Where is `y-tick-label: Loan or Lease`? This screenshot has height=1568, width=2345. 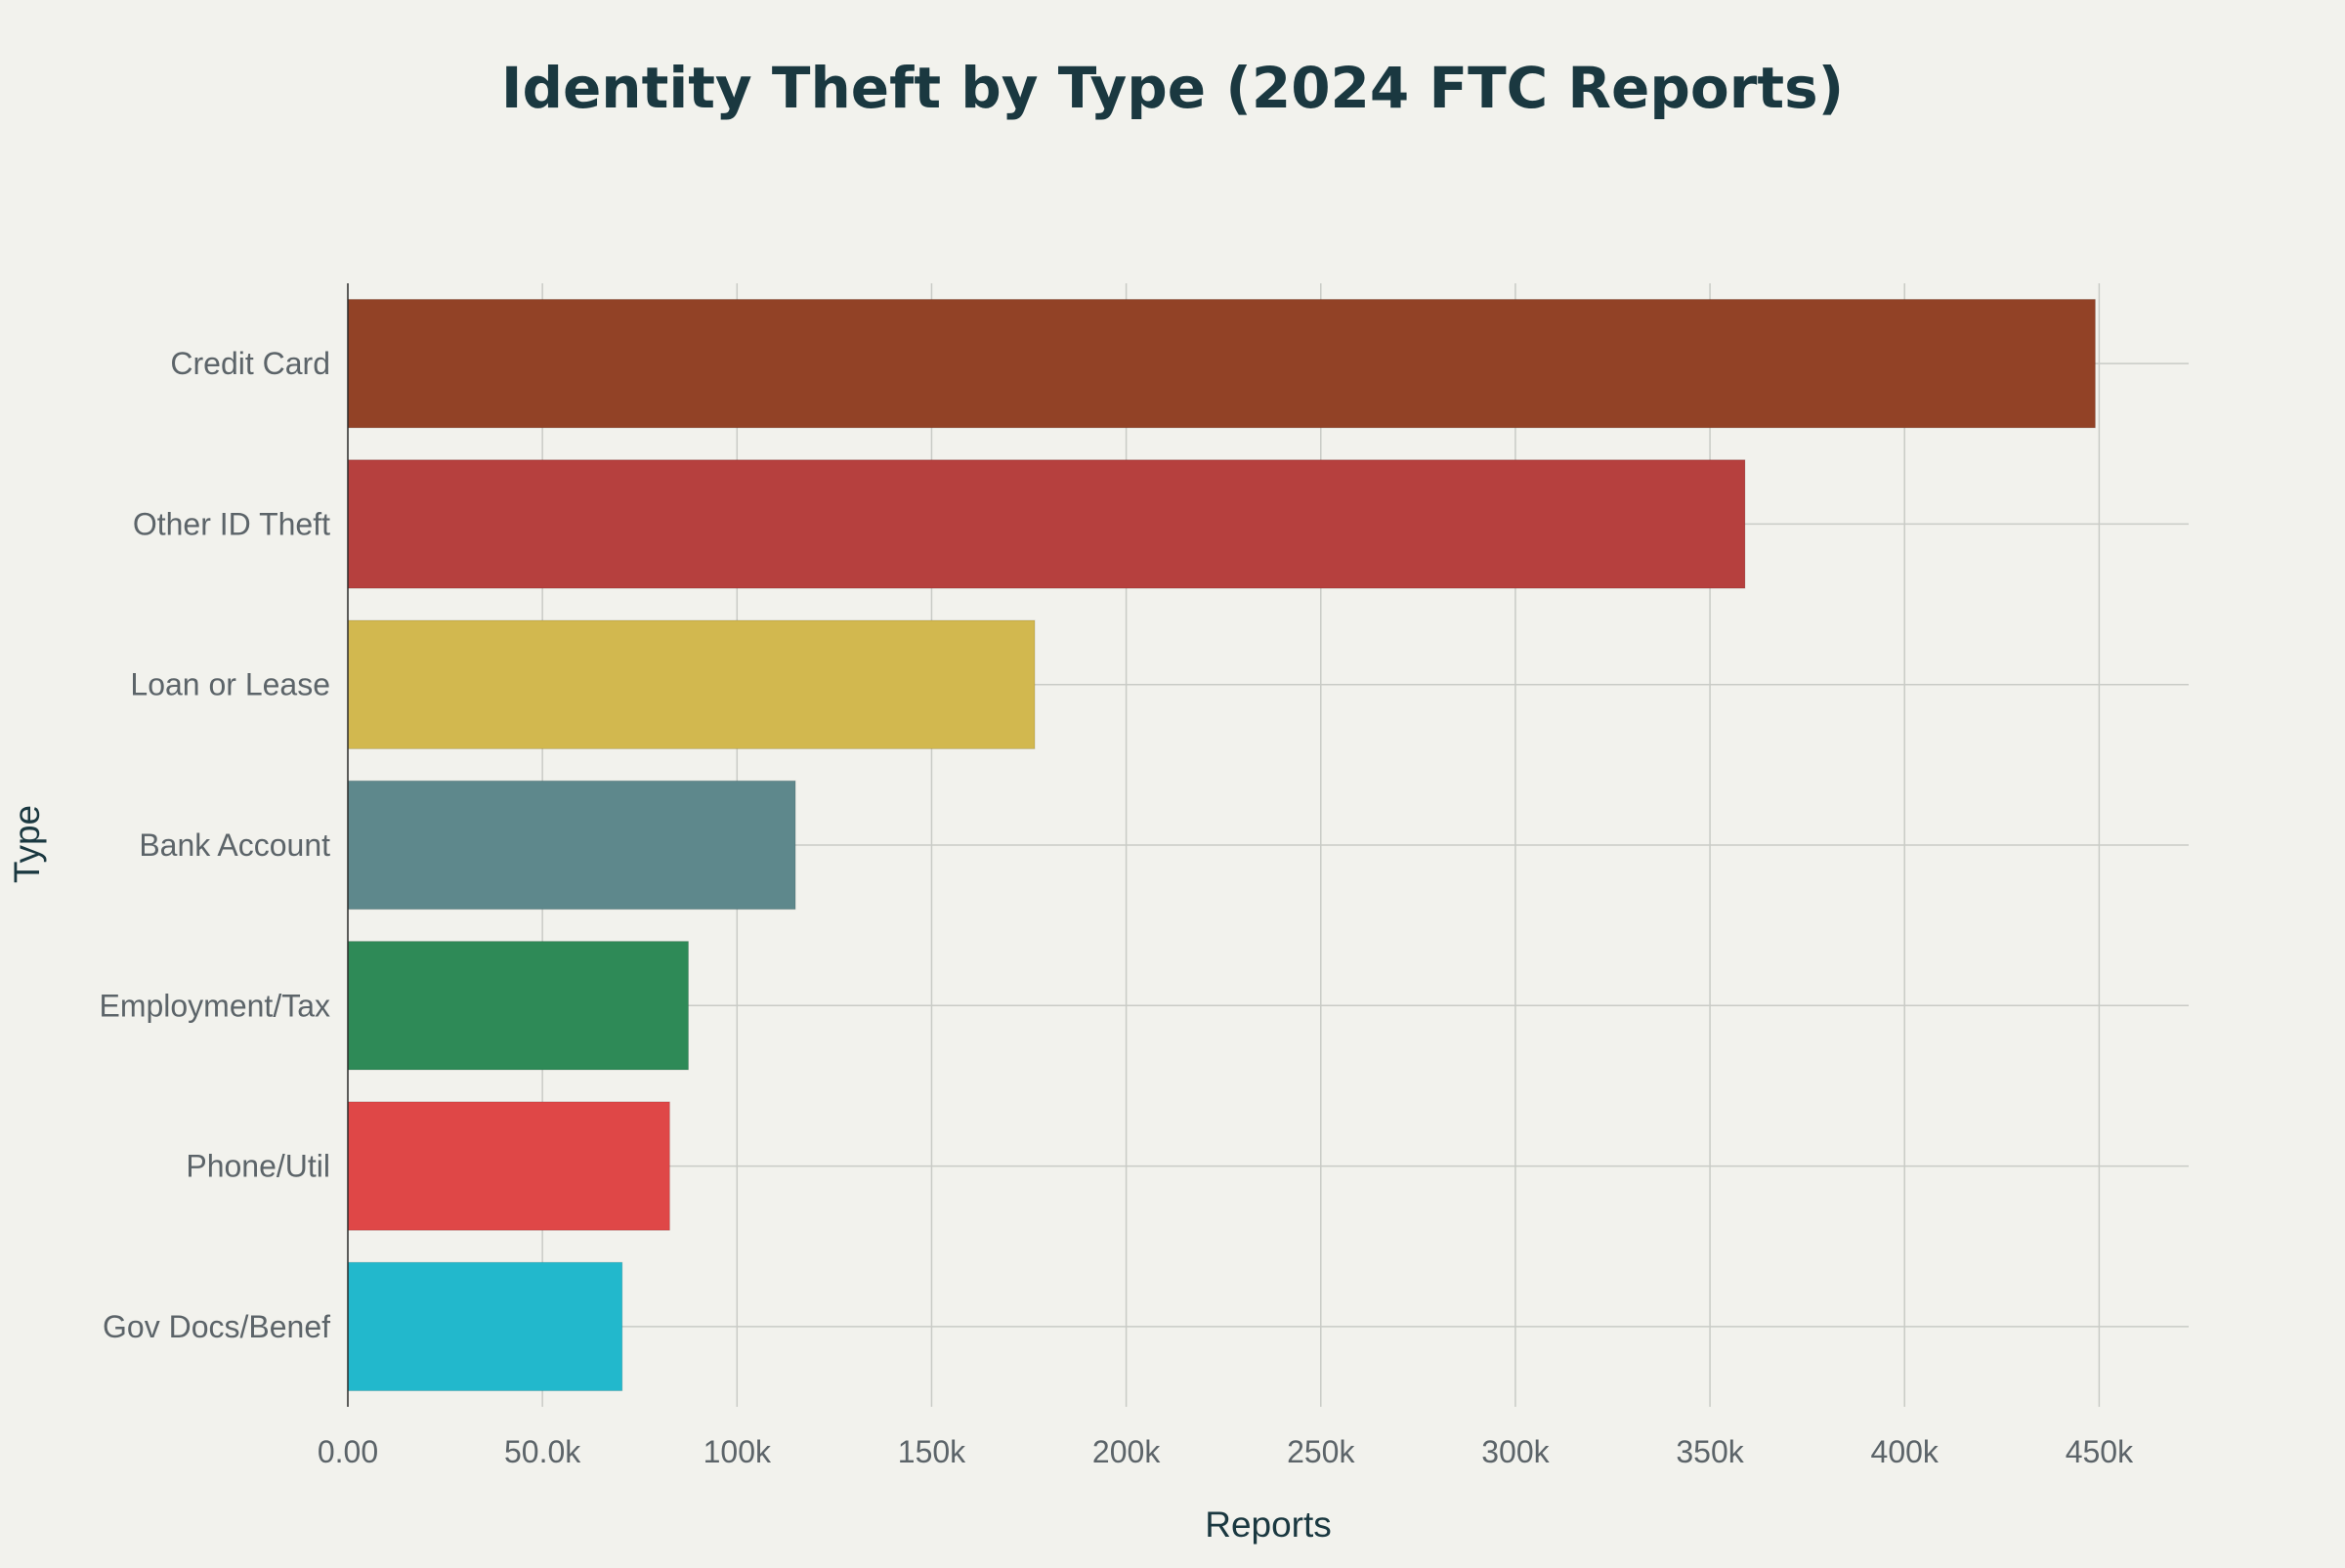 y-tick-label: Loan or Lease is located at coordinates (230, 684).